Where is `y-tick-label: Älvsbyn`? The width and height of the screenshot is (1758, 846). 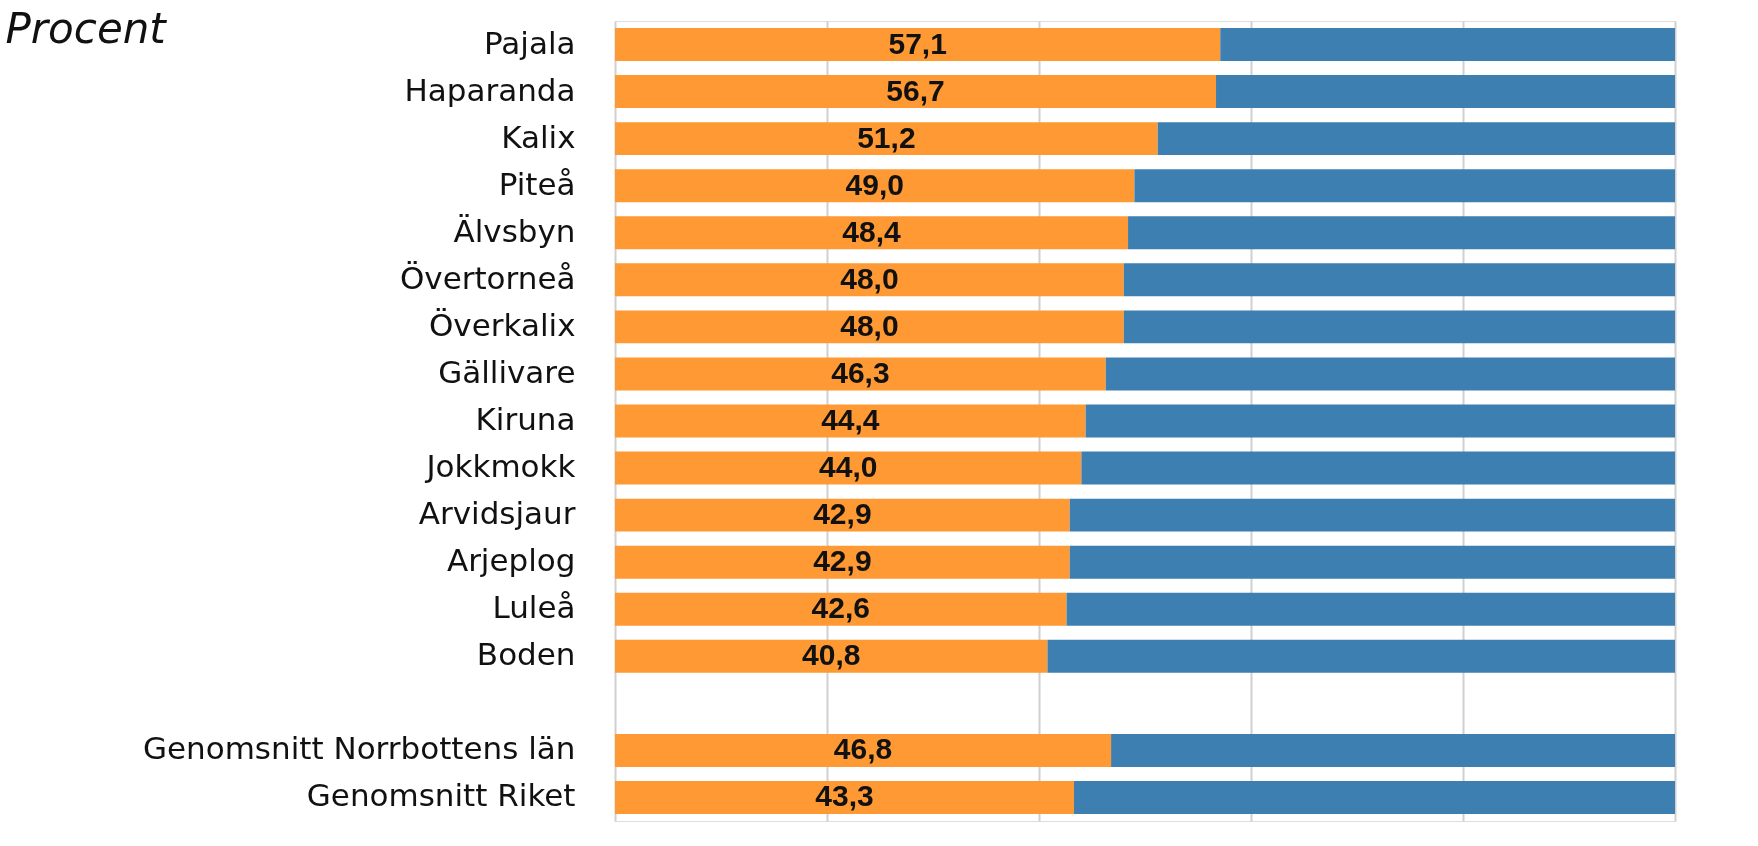
y-tick-label: Älvsbyn is located at coordinates (514, 230).